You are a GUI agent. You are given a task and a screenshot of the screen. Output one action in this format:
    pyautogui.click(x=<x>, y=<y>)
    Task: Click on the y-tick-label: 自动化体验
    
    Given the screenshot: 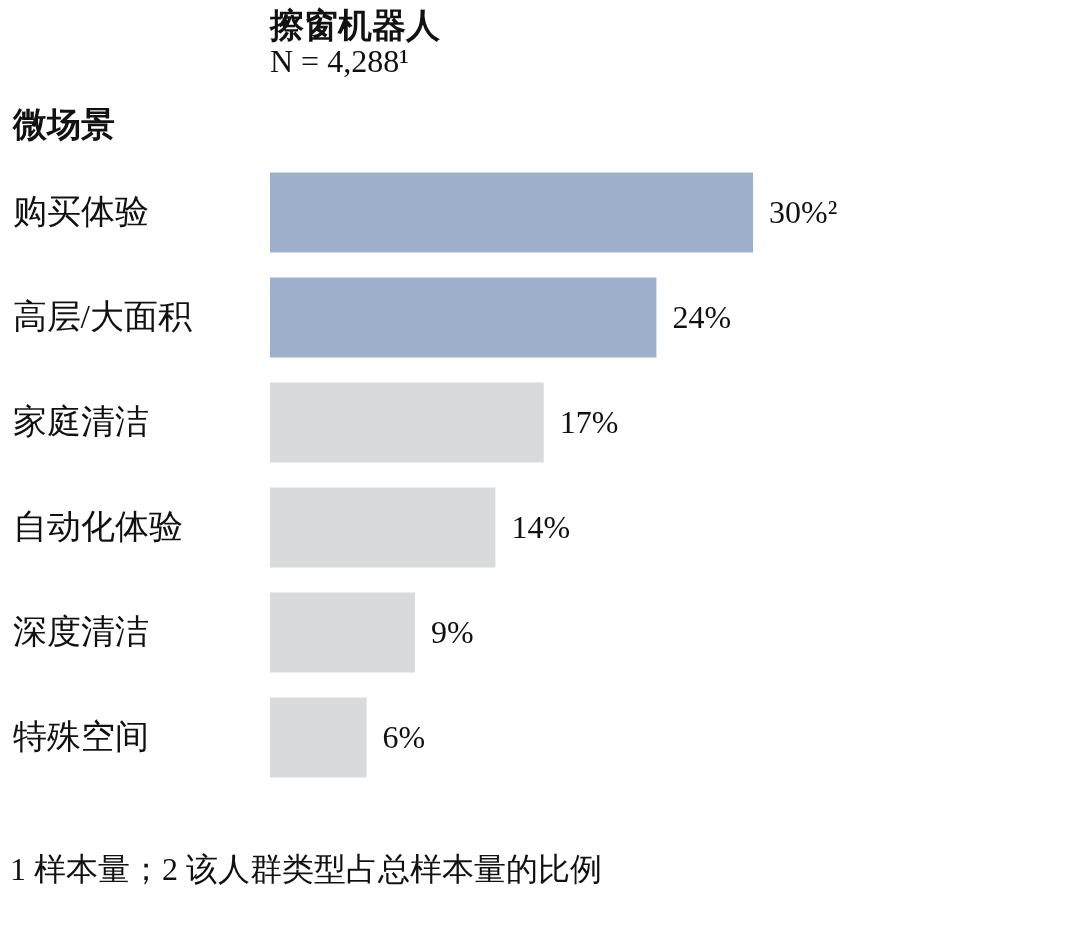 What is the action you would take?
    pyautogui.click(x=97, y=526)
    